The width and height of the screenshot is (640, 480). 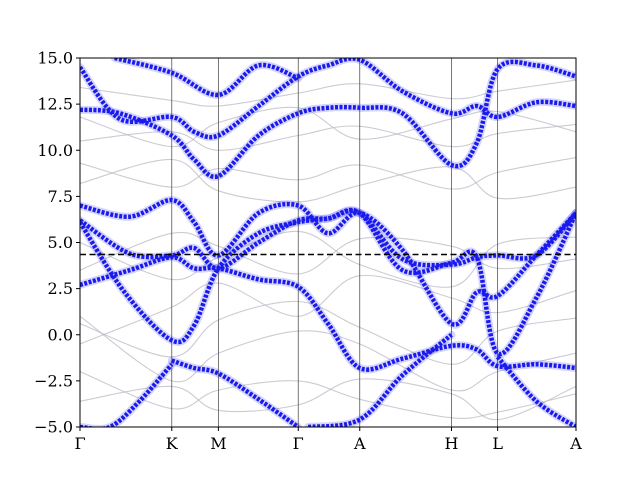 I want to click on y-tick-label: 0.0, so click(x=60, y=334).